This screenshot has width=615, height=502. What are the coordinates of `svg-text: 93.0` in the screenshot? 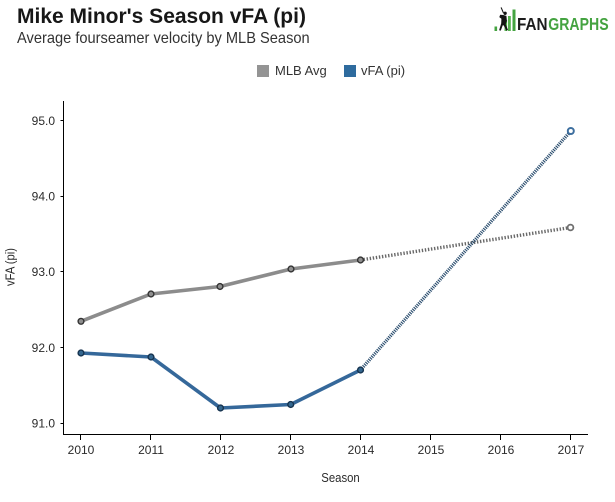 It's located at (44, 272).